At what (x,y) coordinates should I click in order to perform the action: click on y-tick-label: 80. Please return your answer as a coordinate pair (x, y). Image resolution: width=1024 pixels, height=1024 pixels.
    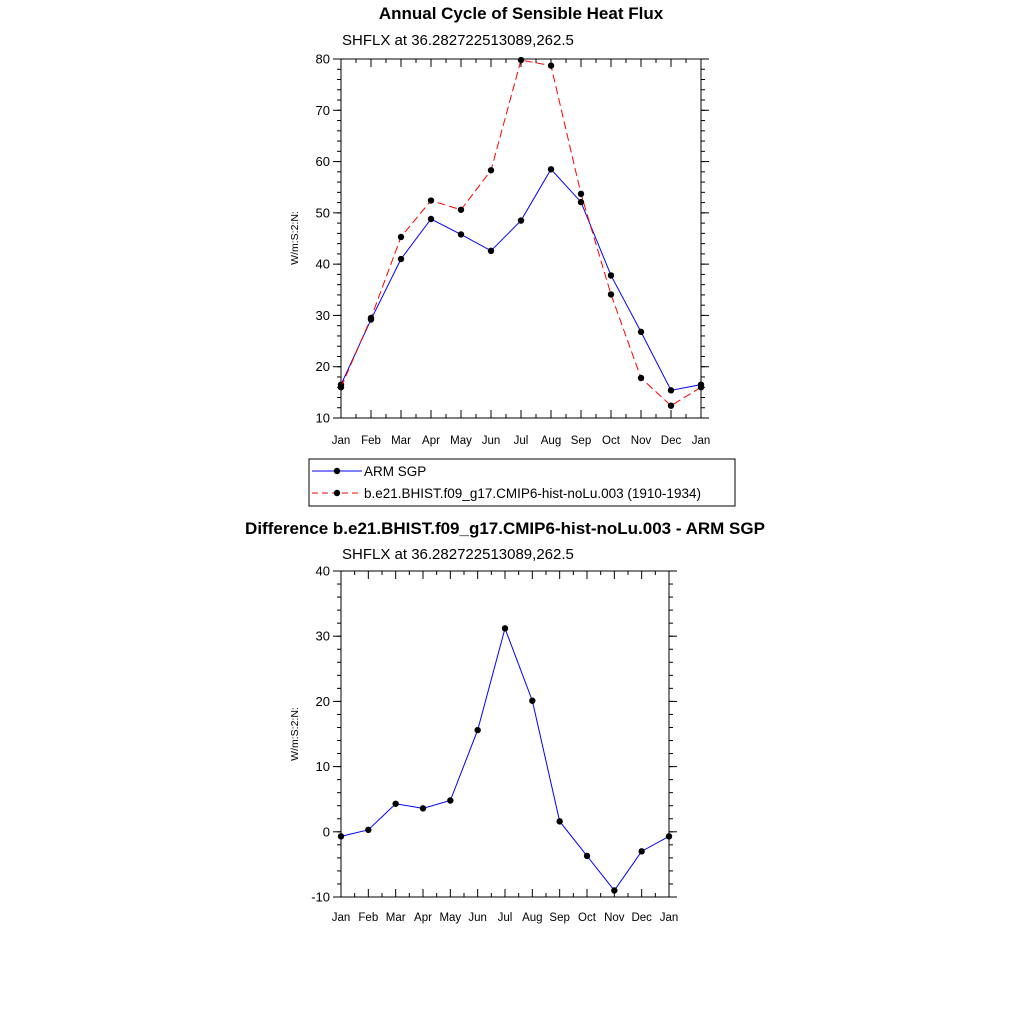
    Looking at the image, I should click on (323, 59).